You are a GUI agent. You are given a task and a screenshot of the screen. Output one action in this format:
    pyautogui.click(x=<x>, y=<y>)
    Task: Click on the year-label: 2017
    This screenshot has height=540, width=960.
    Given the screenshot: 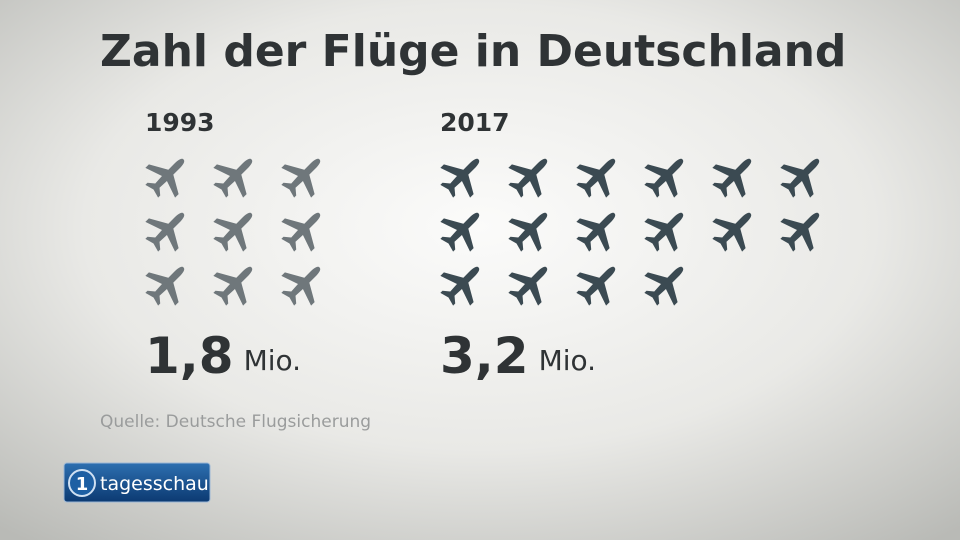 What is the action you would take?
    pyautogui.click(x=475, y=122)
    